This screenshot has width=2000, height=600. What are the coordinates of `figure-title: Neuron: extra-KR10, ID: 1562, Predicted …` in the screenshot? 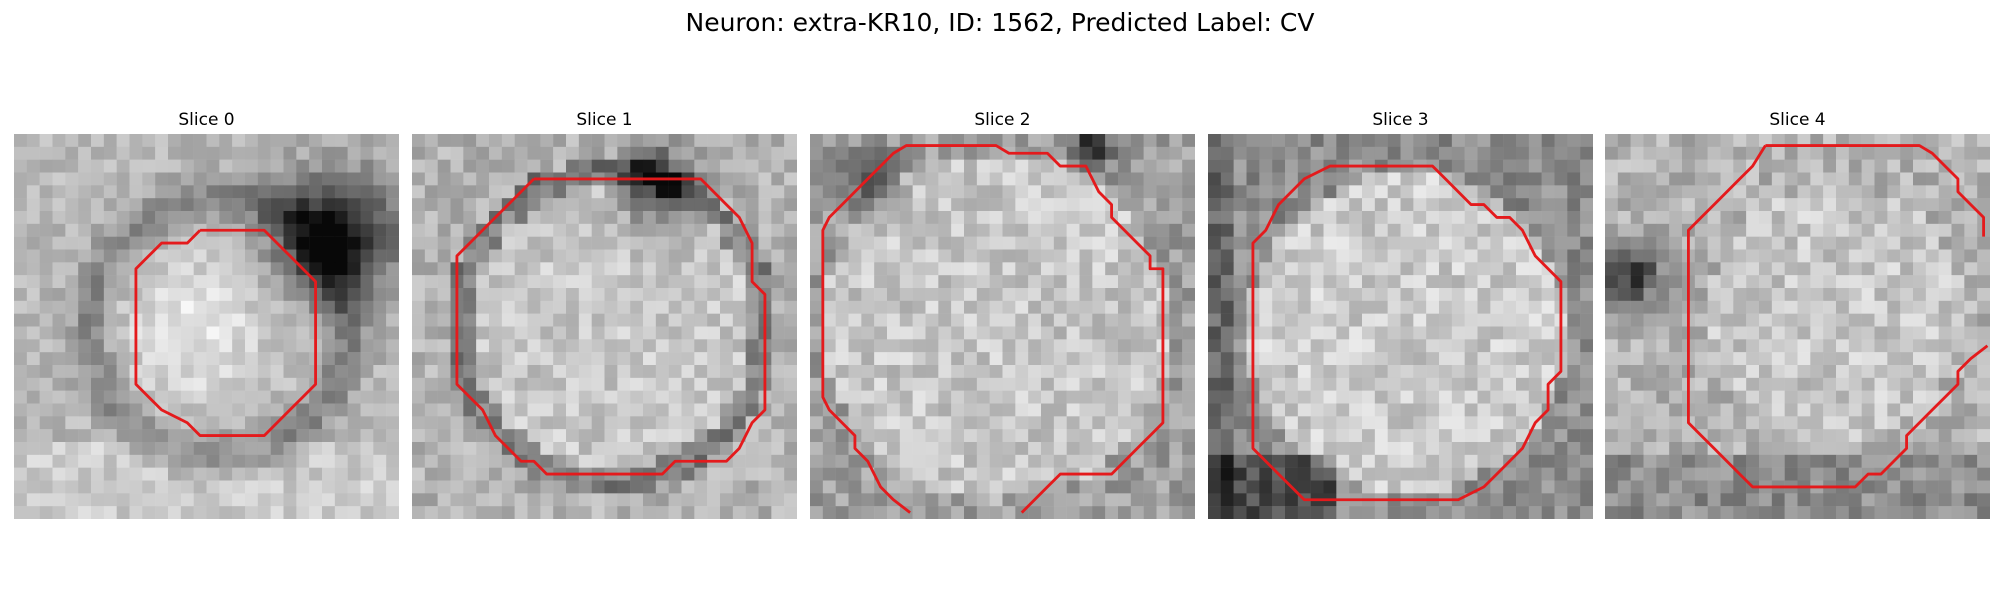 It's located at (1000, 22).